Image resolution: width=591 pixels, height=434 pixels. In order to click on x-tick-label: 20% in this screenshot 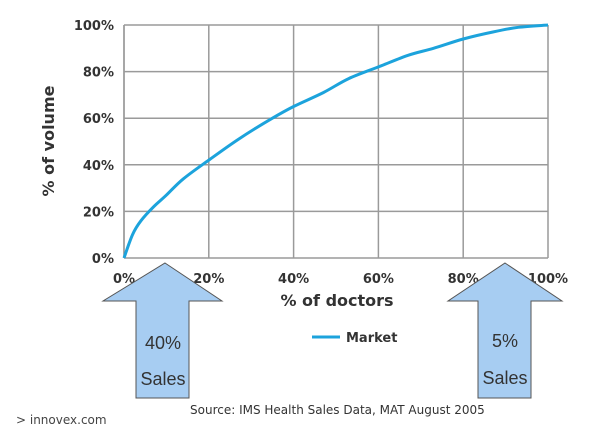, I will do `click(208, 279)`.